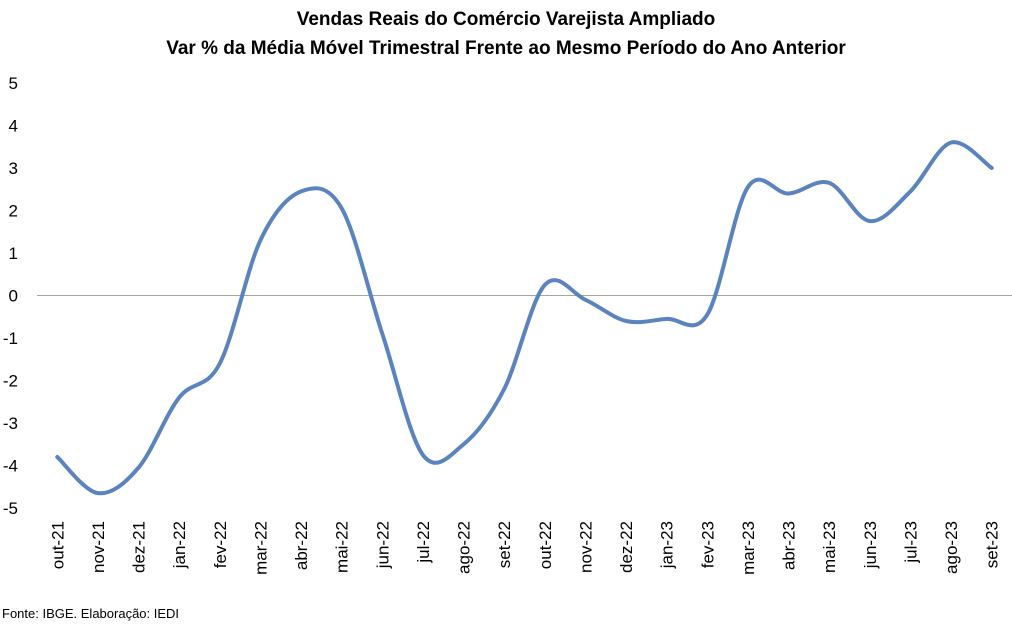 This screenshot has width=1012, height=632. What do you see at coordinates (10, 466) in the screenshot?
I see `y-tick-label: -4` at bounding box center [10, 466].